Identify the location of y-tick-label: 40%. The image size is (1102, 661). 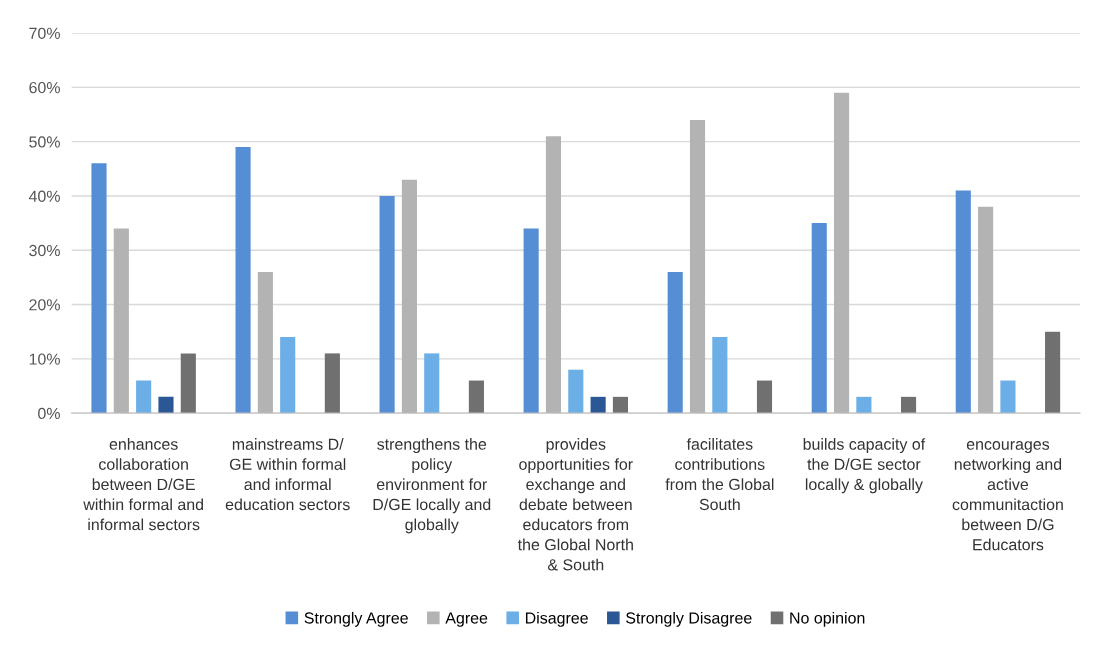
(44, 196).